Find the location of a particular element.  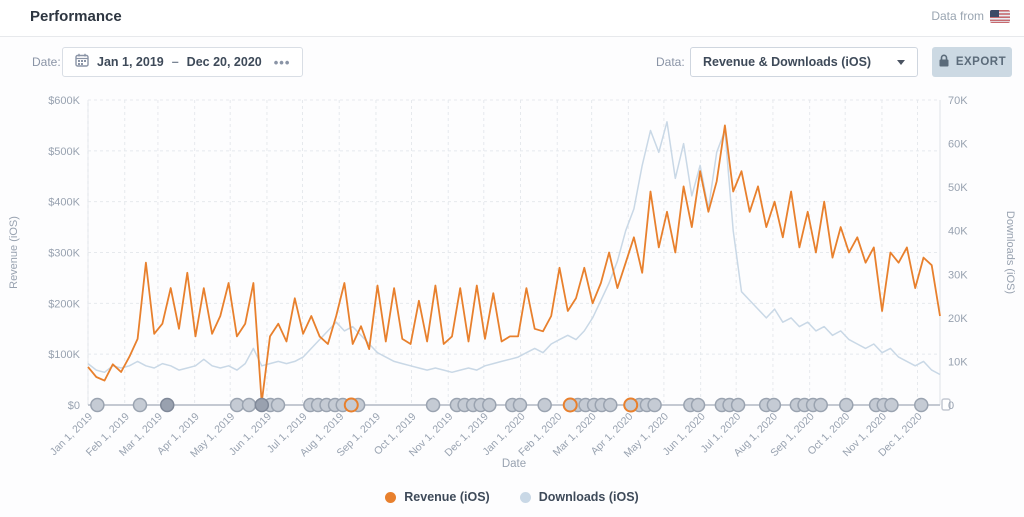

data-from-indicator: Data from is located at coordinates (970, 16).